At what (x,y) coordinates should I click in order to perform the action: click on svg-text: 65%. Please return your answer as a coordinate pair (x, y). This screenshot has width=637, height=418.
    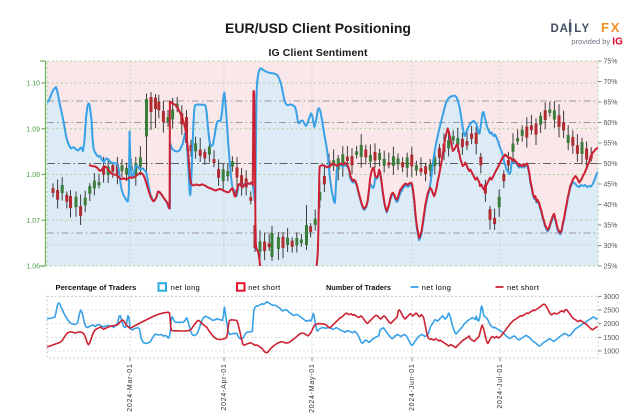
    Looking at the image, I should click on (611, 103).